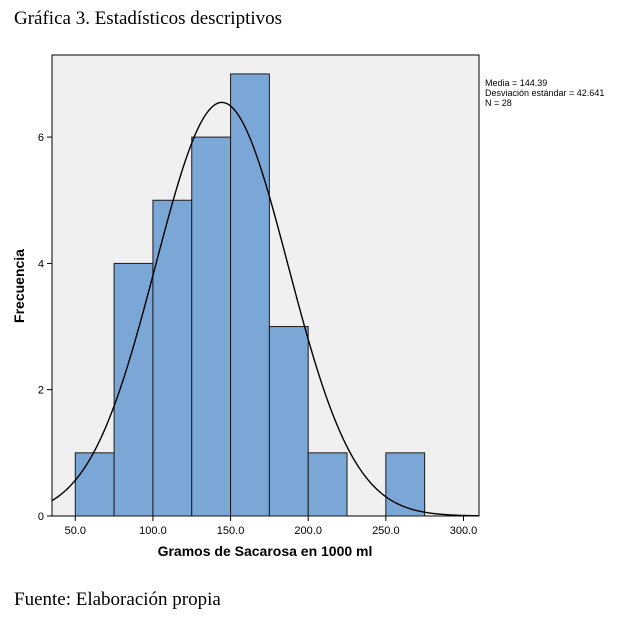 This screenshot has height=629, width=641. Describe the element at coordinates (41, 138) in the screenshot. I see `y-tick-label: 6` at that location.